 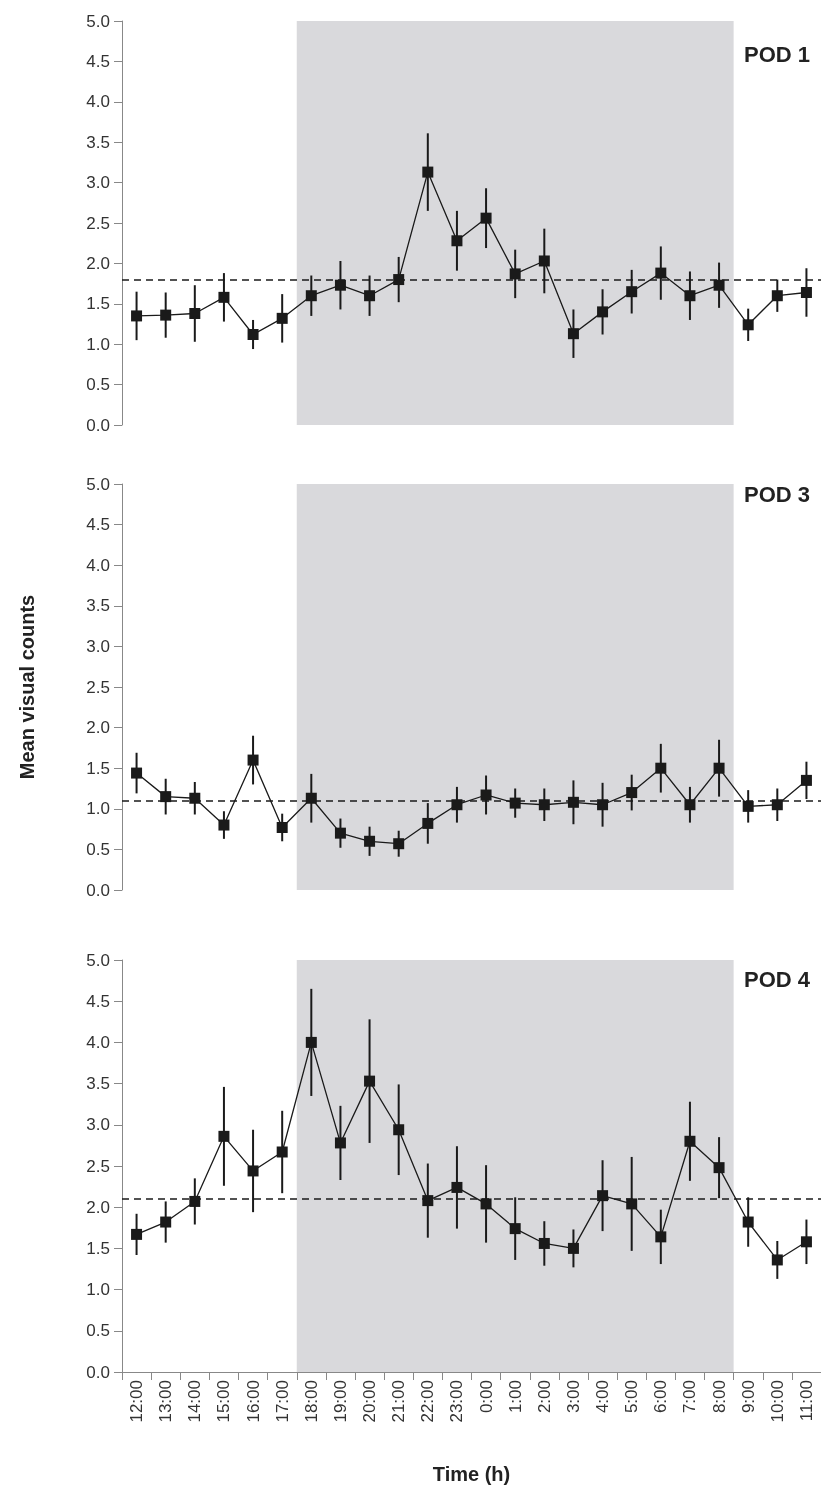 What do you see at coordinates (166, 1401) in the screenshot?
I see `x-tick-label: 13:00` at bounding box center [166, 1401].